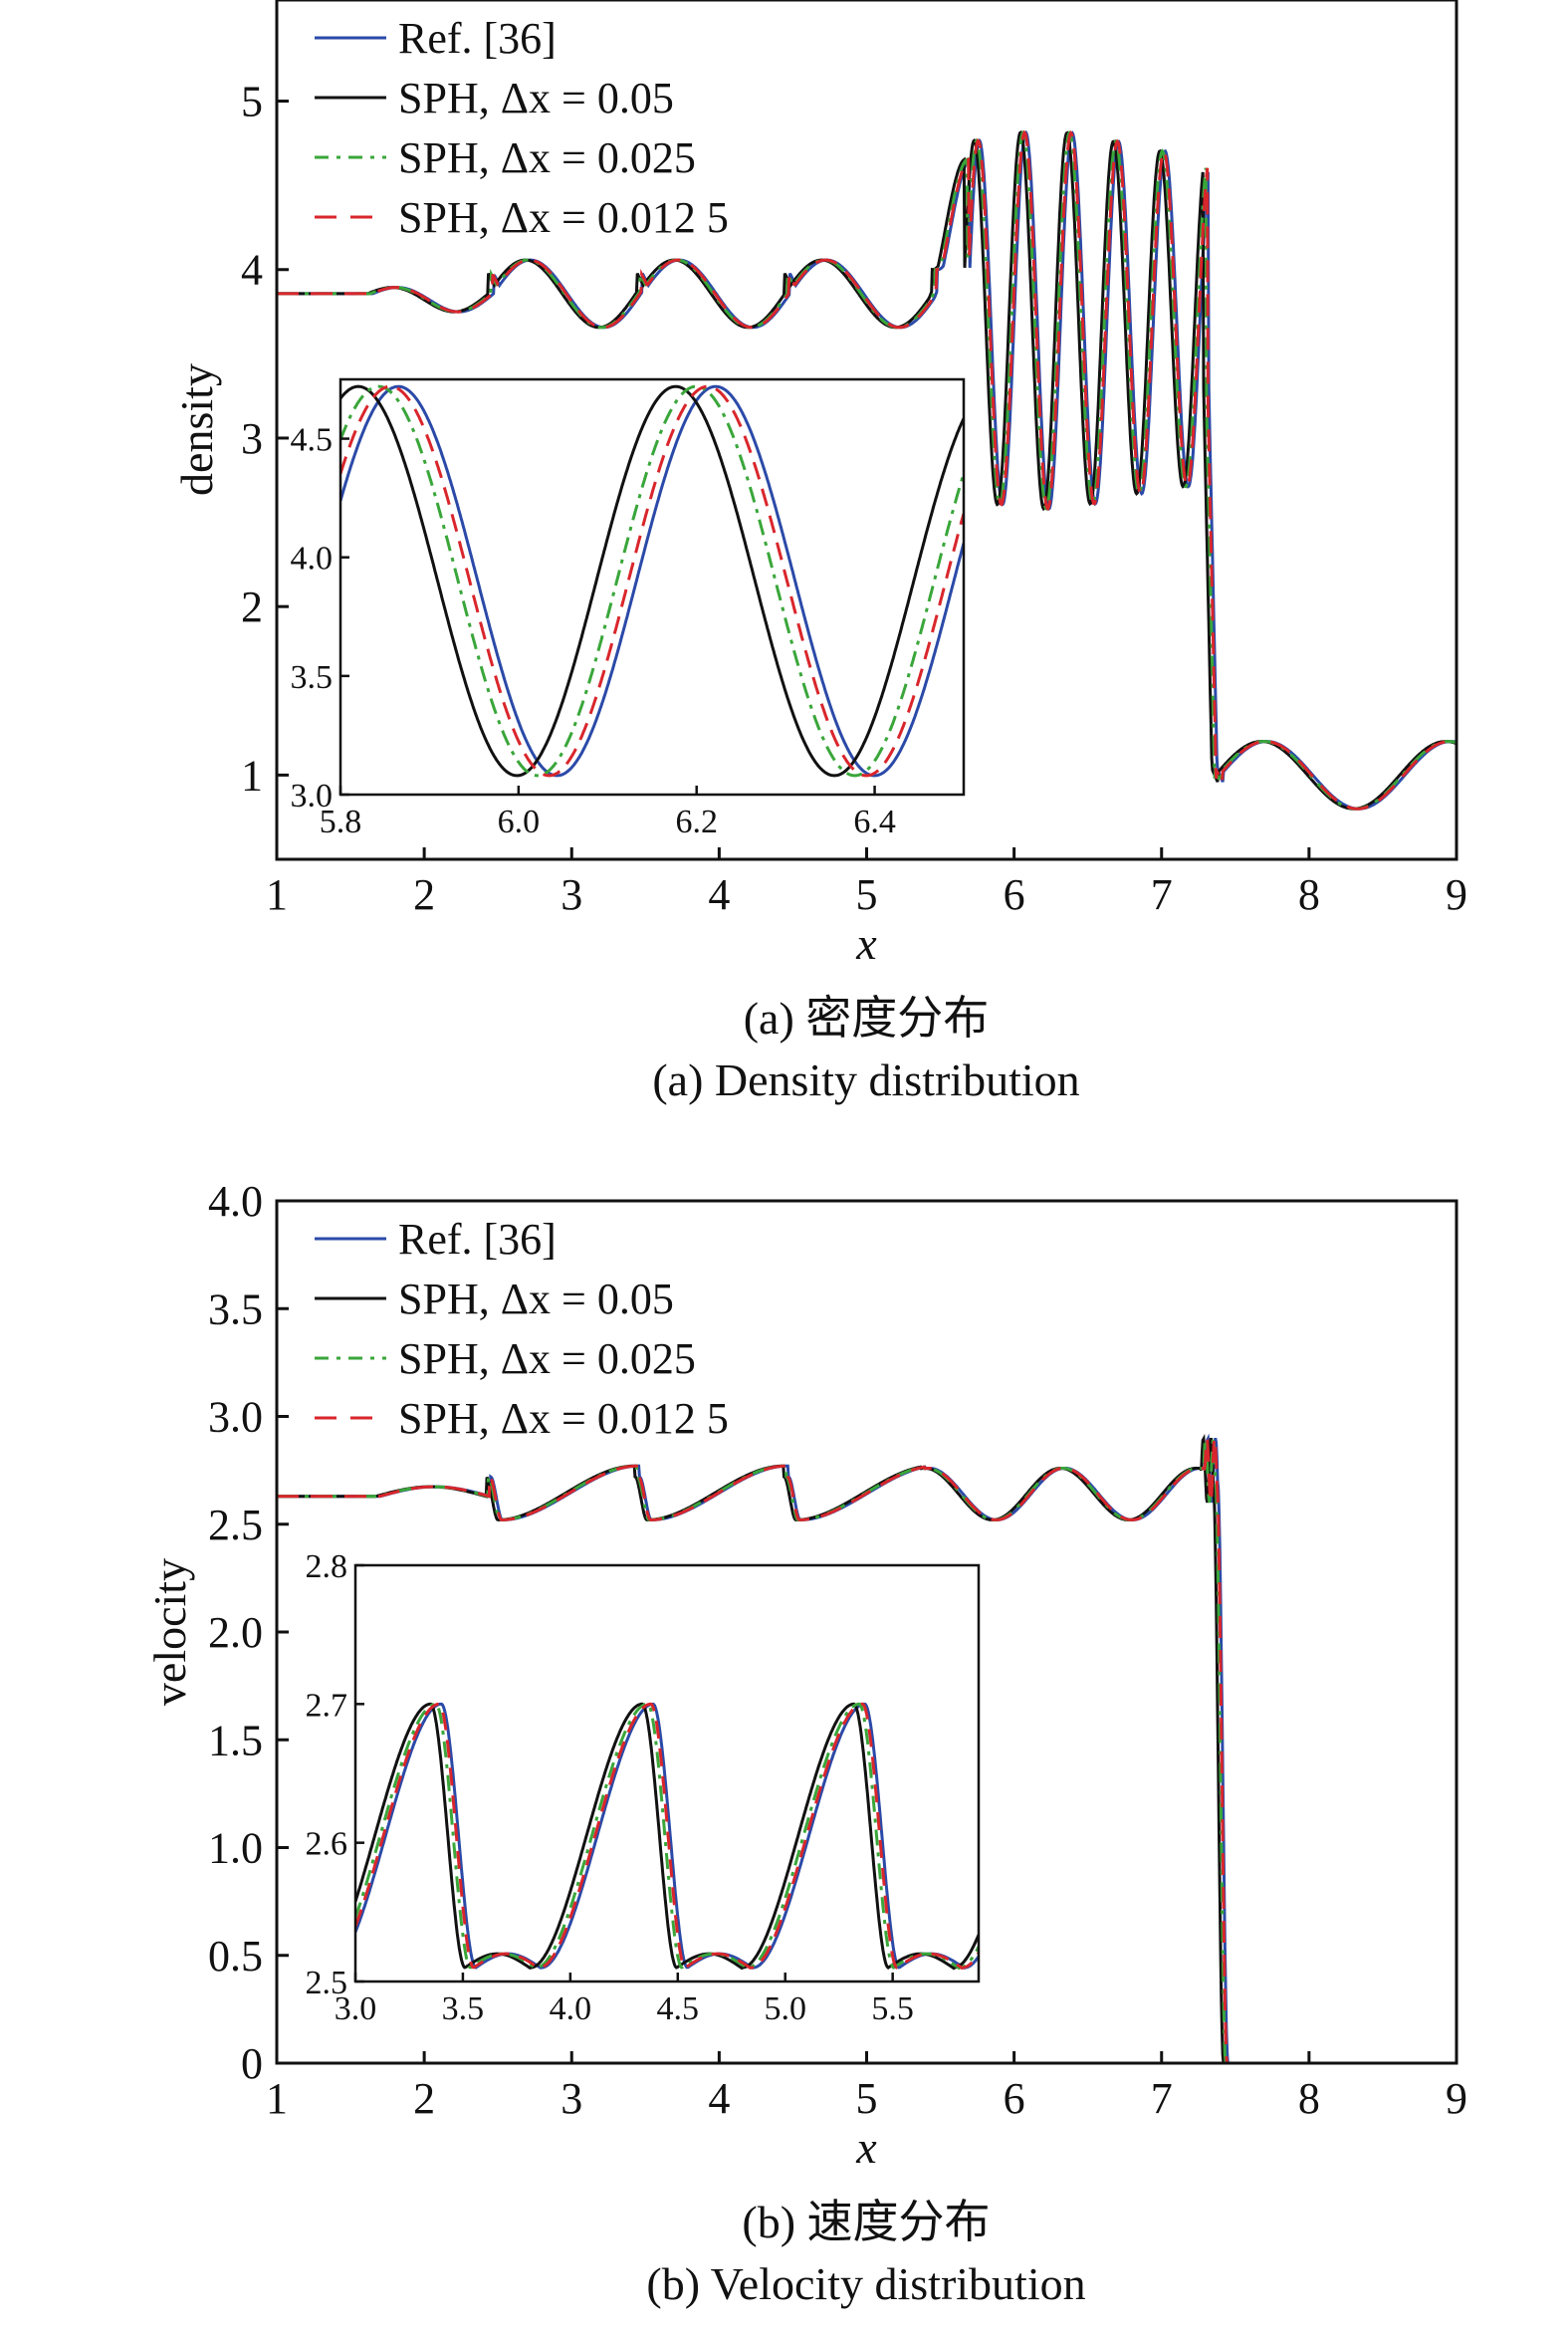 The width and height of the screenshot is (1568, 2333). I want to click on inset-x-tick-label: 4.0, so click(571, 2009).